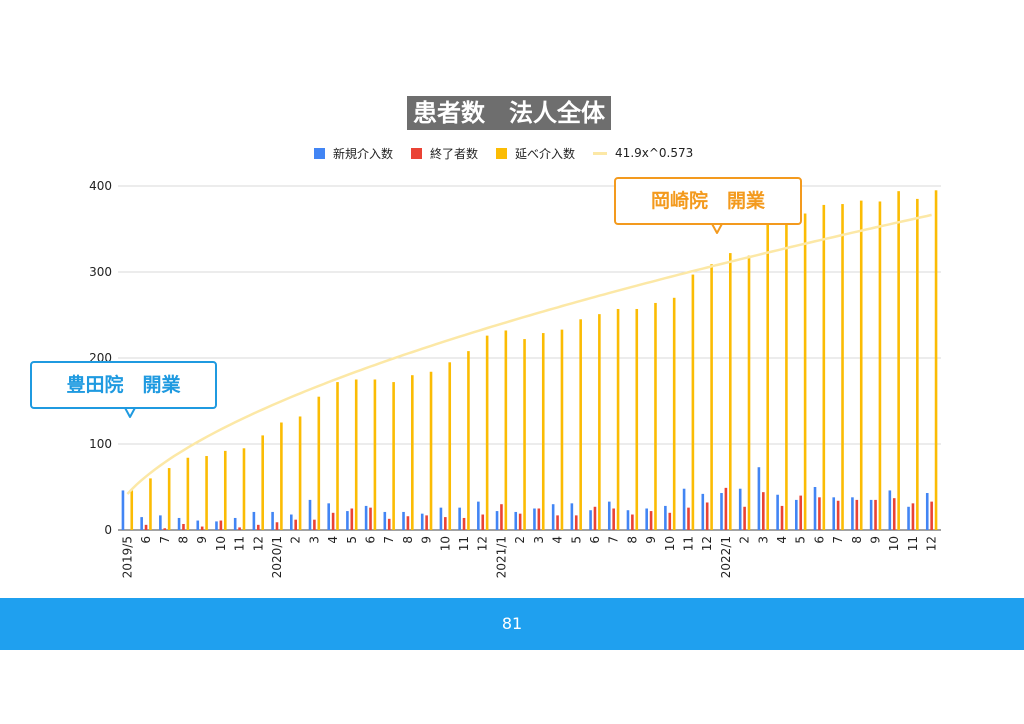 The width and height of the screenshot is (1024, 724). Describe the element at coordinates (932, 543) in the screenshot. I see `x-tick-label: 12` at that location.